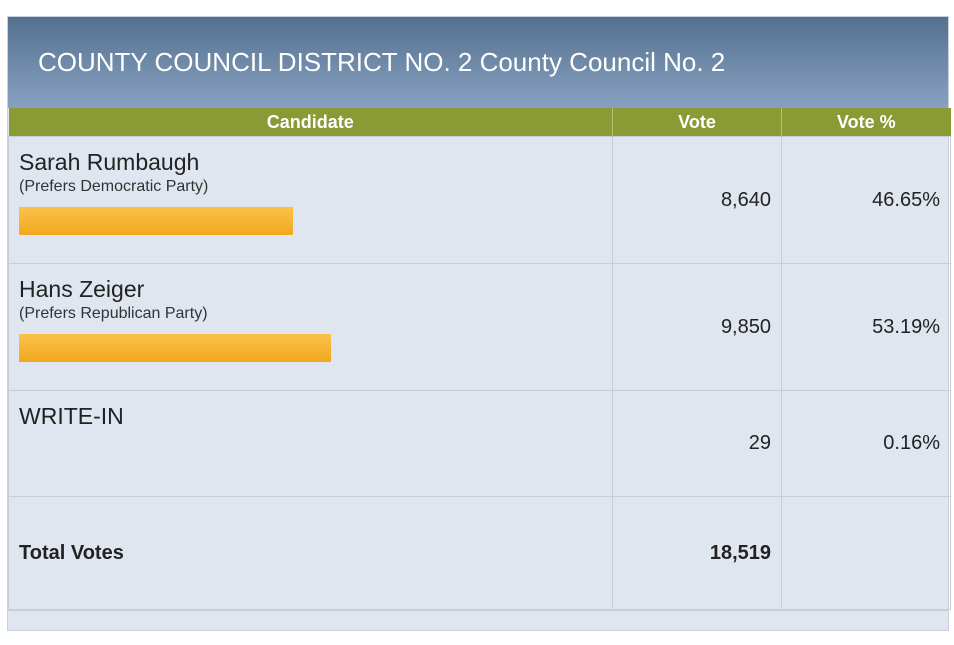 The image size is (954, 645). Describe the element at coordinates (866, 327) in the screenshot. I see `vote-percent: 53.19%` at that location.